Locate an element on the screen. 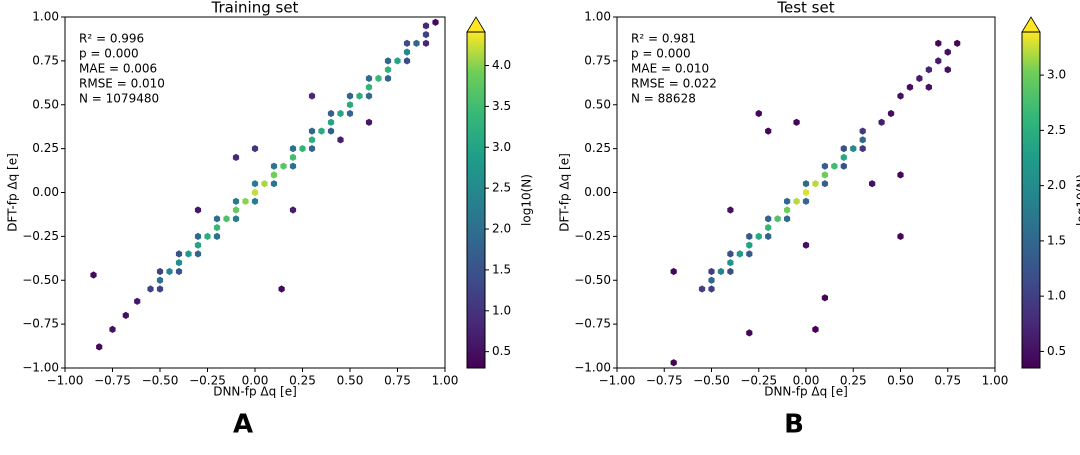  panel-label: A is located at coordinates (243, 425).